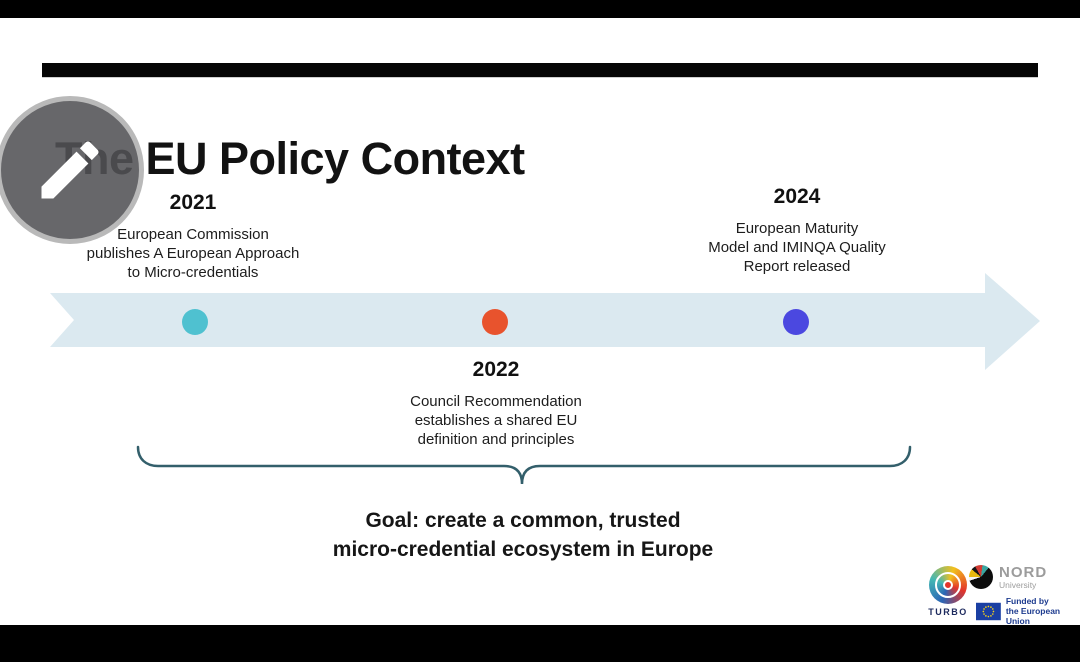  I want to click on pencil-icon, so click(70, 170).